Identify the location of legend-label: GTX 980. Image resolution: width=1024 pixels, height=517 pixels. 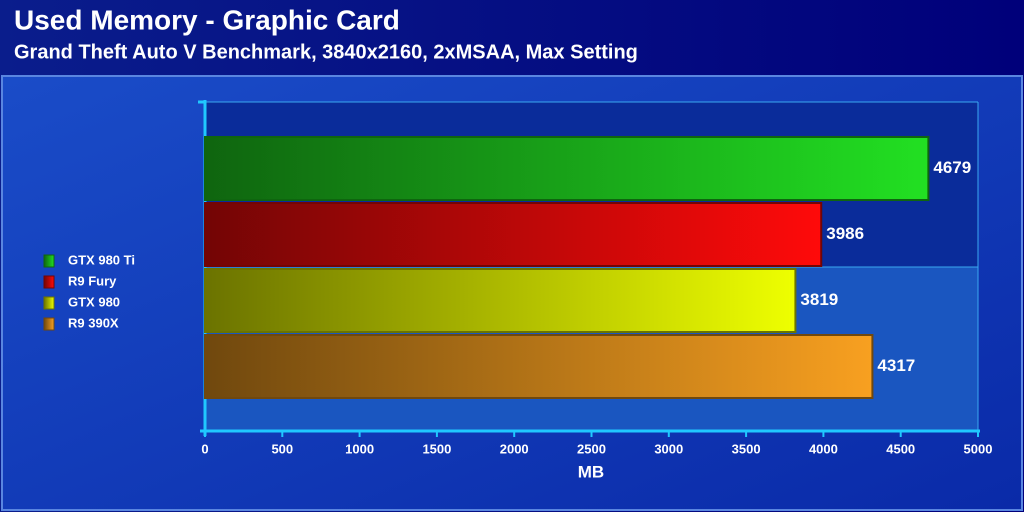
(94, 301).